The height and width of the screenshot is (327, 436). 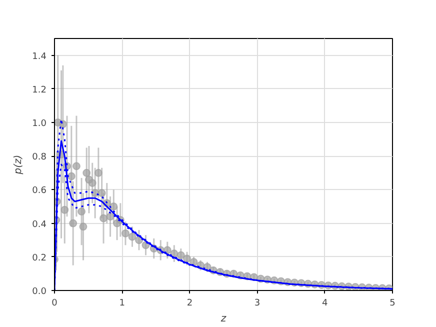 What do you see at coordinates (39, 157) in the screenshot?
I see `y-tick-label: 0.8` at bounding box center [39, 157].